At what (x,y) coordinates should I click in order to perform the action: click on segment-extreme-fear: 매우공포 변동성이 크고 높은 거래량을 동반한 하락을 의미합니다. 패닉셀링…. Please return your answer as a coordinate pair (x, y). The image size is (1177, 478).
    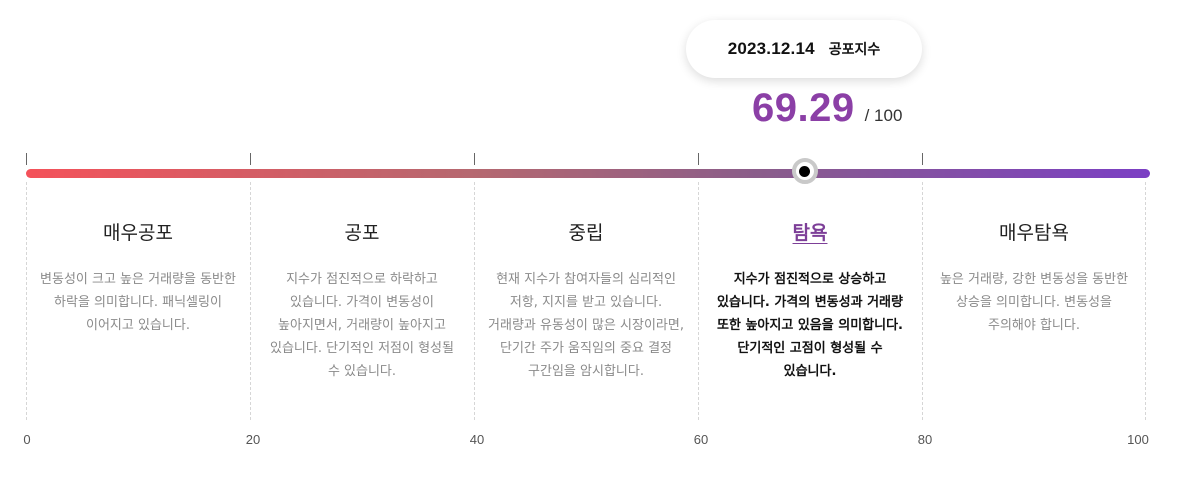
    Looking at the image, I should click on (138, 278).